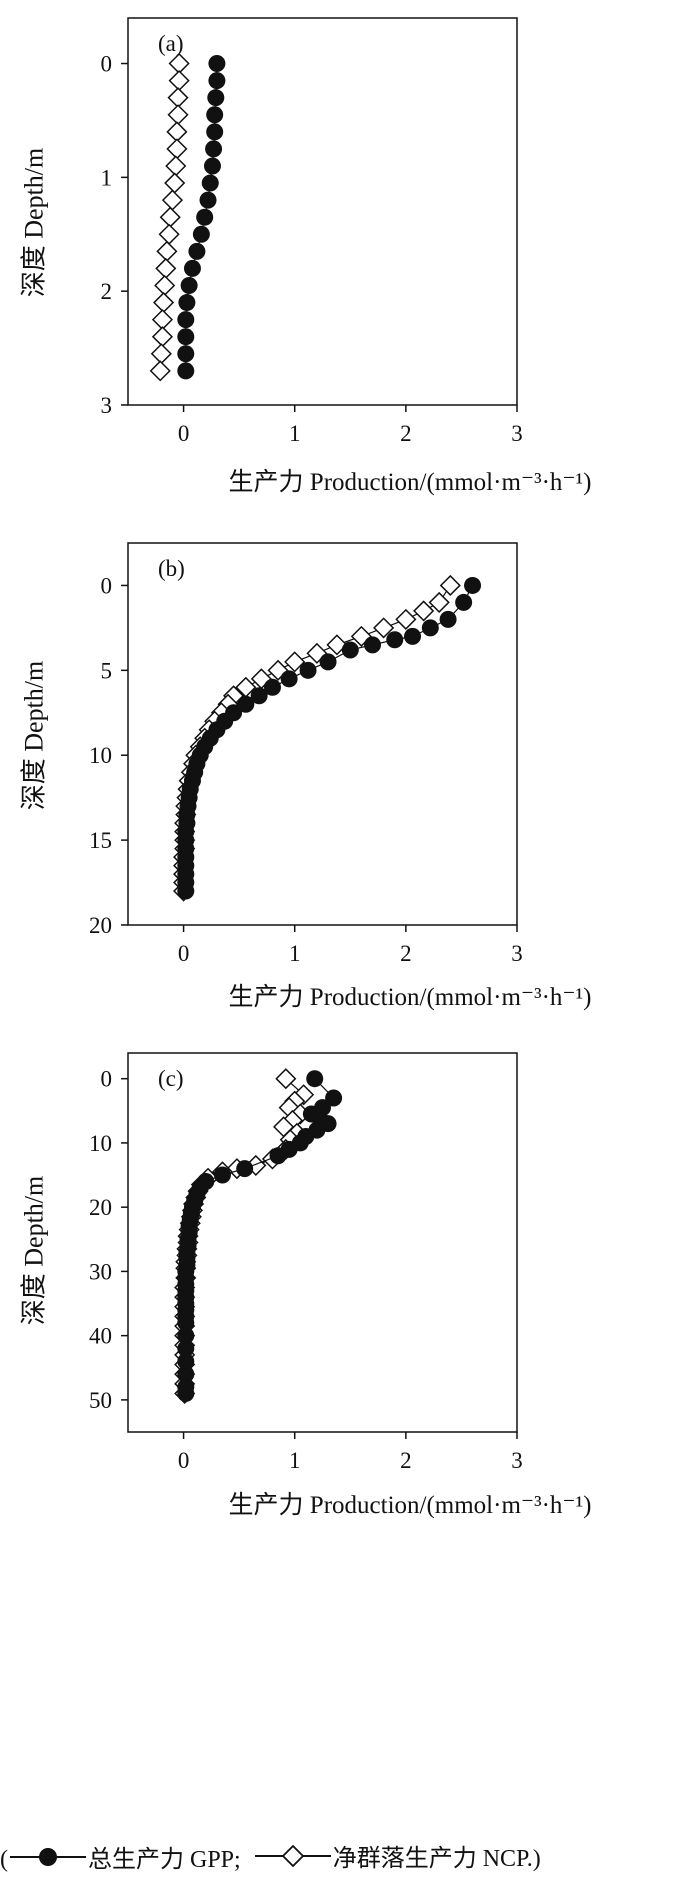 Image resolution: width=700 pixels, height=1879 pixels. Describe the element at coordinates (436, 1859) in the screenshot. I see `legend-ncp-label: 净群落生产力 NCP.)` at that location.